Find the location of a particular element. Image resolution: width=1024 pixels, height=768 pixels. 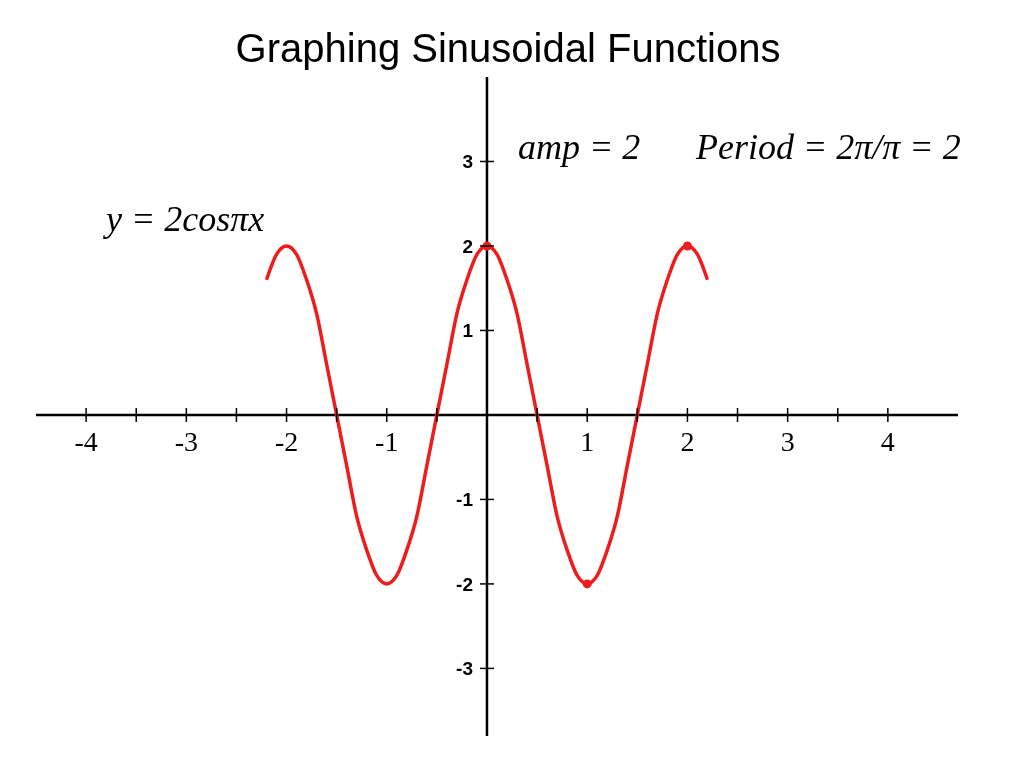

y-tick-label: -3 is located at coordinates (464, 669).